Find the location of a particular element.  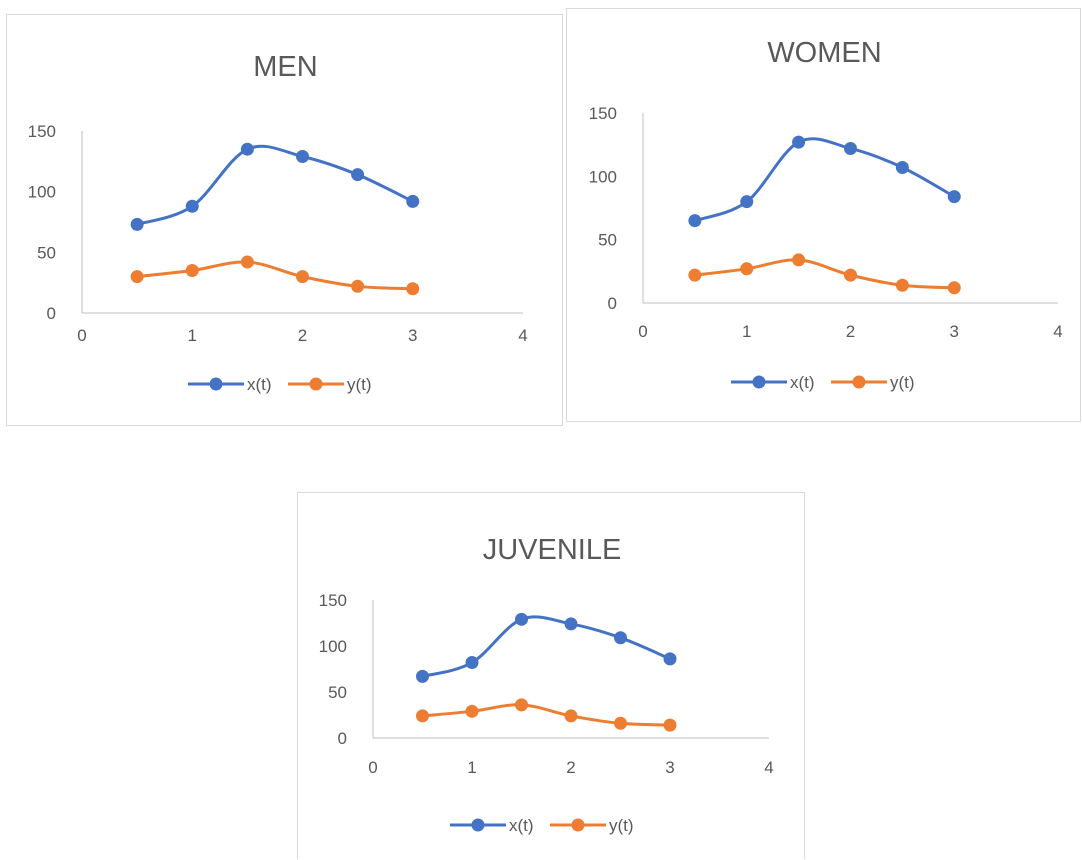

chart-title: MEN is located at coordinates (285, 67).